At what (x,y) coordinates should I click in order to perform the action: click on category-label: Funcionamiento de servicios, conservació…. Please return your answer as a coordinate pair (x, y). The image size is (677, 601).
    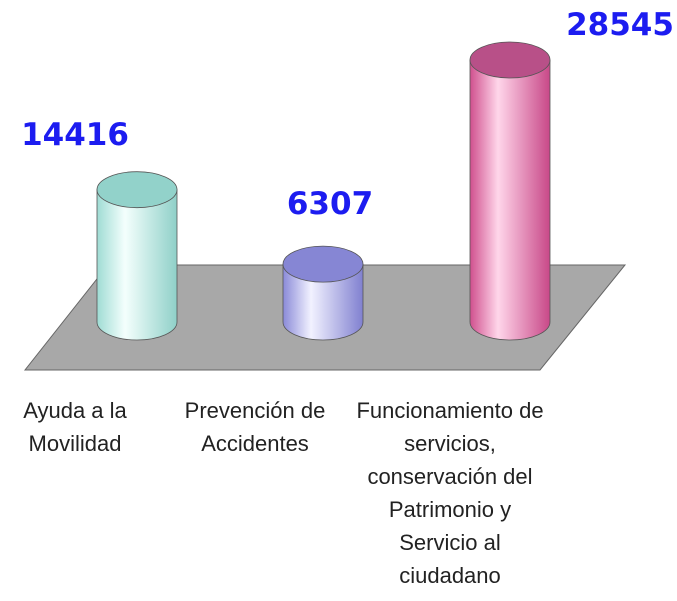
    Looking at the image, I should click on (450, 493).